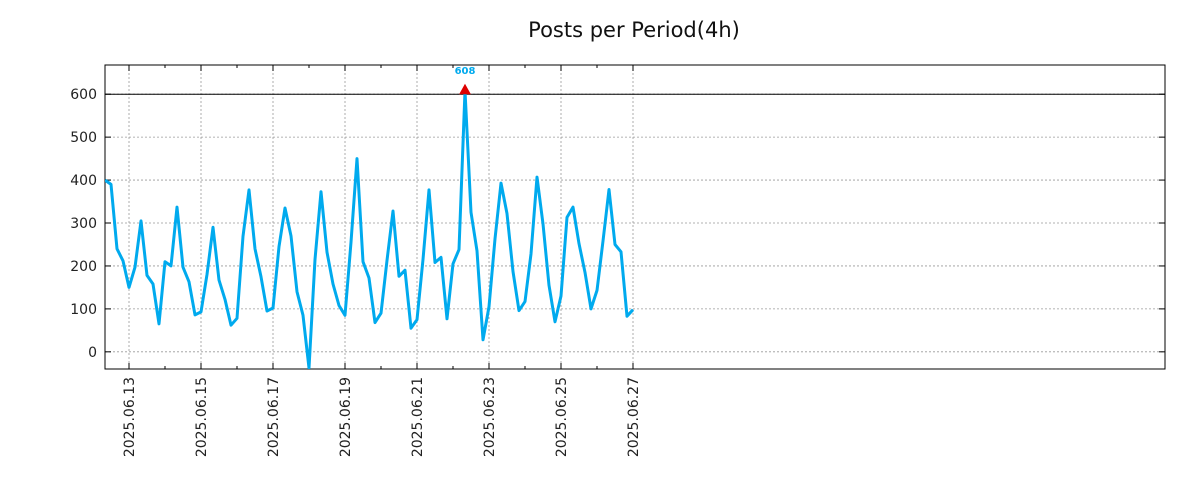  Describe the element at coordinates (83, 267) in the screenshot. I see `y-tick-label: 200` at that location.